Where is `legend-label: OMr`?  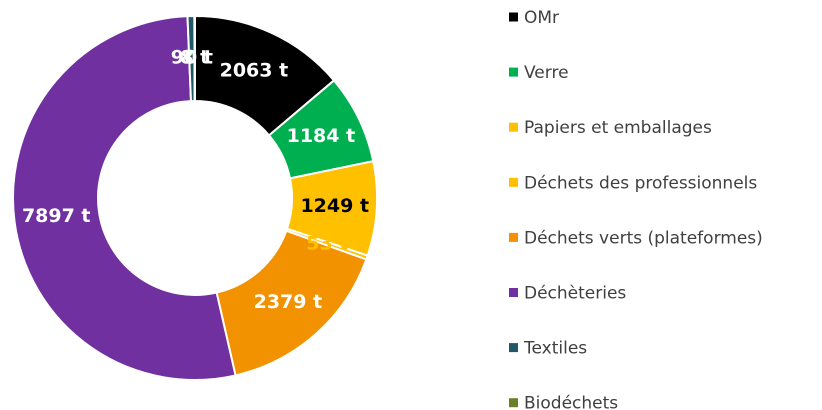
legend-label: OMr is located at coordinates (541, 18).